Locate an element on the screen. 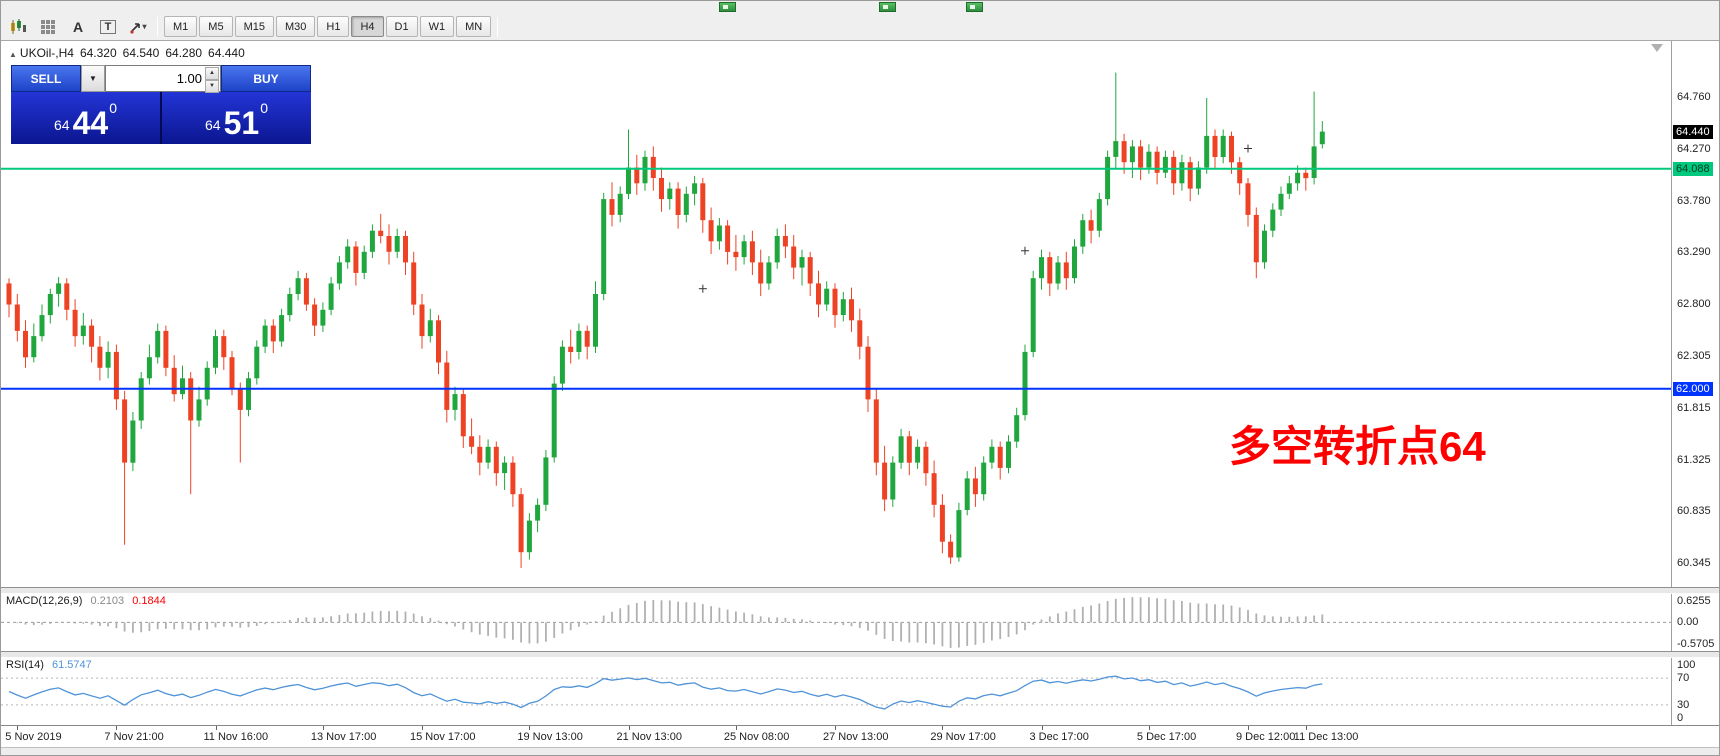 The width and height of the screenshot is (1720, 756). candlestick-chart-glyph is located at coordinates (18, 26).